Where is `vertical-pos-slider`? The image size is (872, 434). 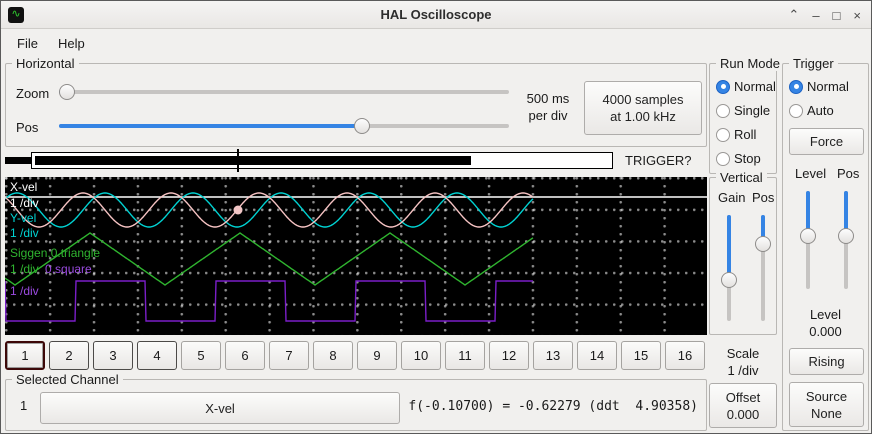
vertical-pos-slider is located at coordinates (763, 268).